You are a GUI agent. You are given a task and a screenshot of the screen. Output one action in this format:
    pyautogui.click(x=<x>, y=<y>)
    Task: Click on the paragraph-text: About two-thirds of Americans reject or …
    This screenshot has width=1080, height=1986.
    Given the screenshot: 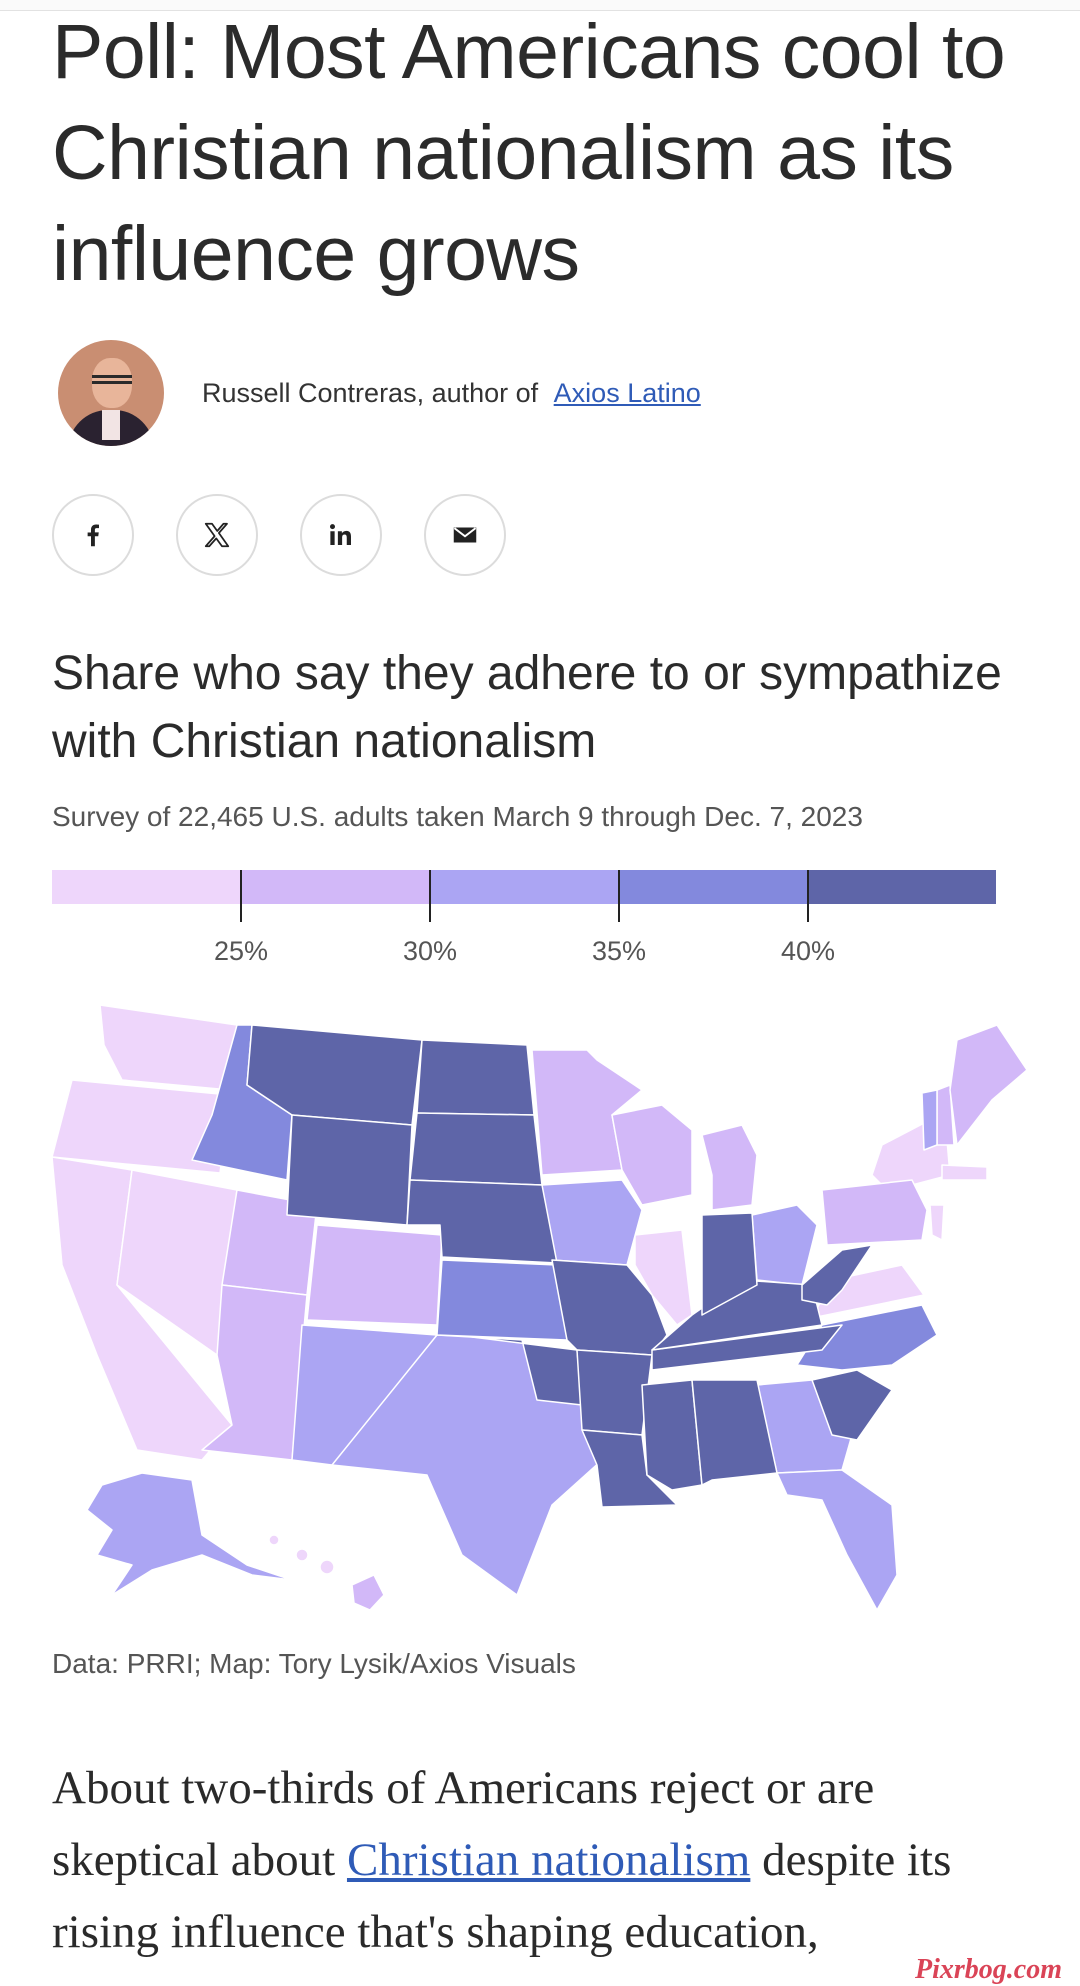 What is the action you would take?
    pyautogui.click(x=463, y=1824)
    